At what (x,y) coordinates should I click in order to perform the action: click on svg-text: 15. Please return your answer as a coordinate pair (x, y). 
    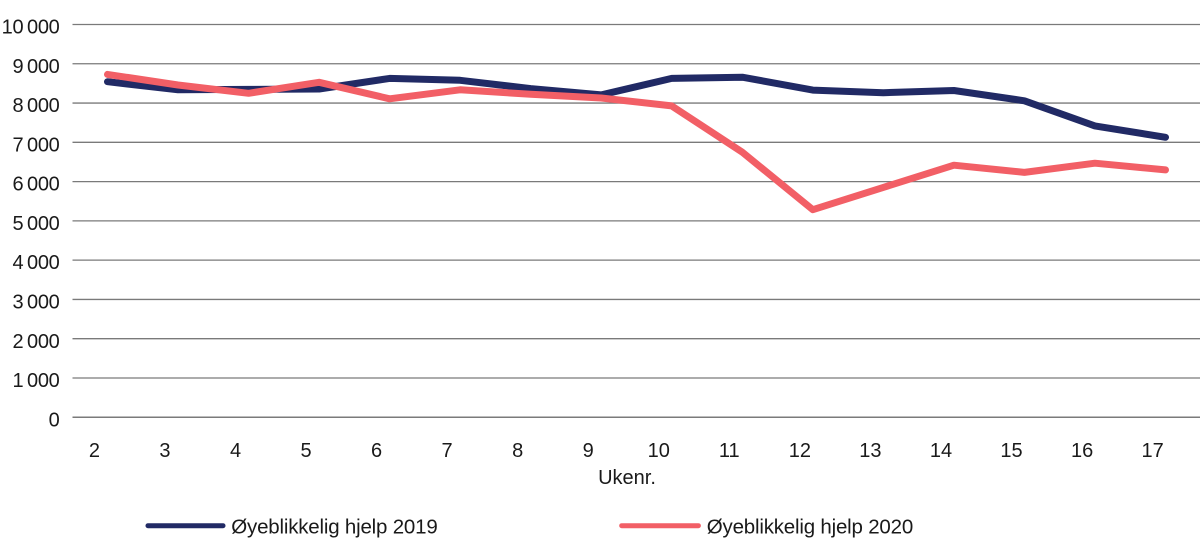
    Looking at the image, I should click on (1011, 451).